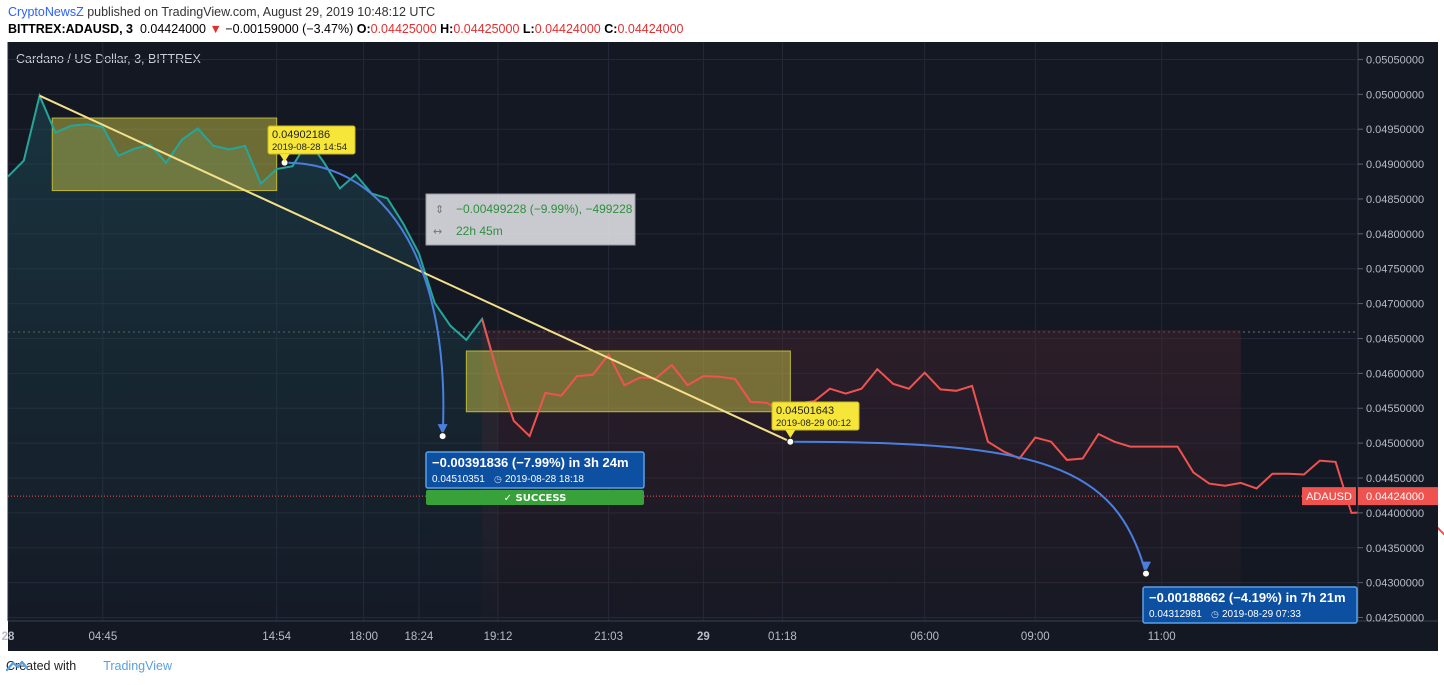  I want to click on open-label: O:, so click(363, 29).